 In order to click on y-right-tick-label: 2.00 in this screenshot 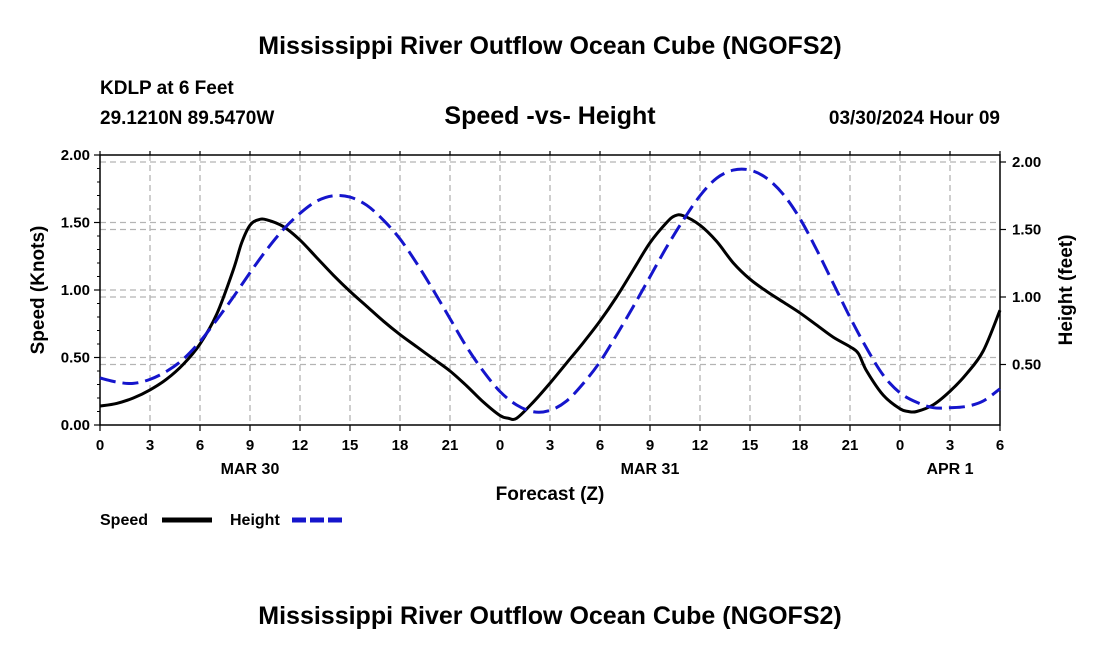, I will do `click(1026, 162)`.